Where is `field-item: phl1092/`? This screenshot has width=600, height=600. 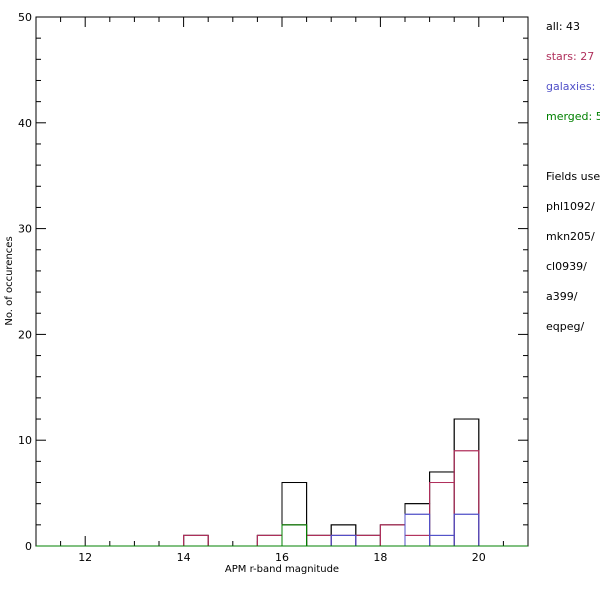 field-item: phl1092/ is located at coordinates (570, 206).